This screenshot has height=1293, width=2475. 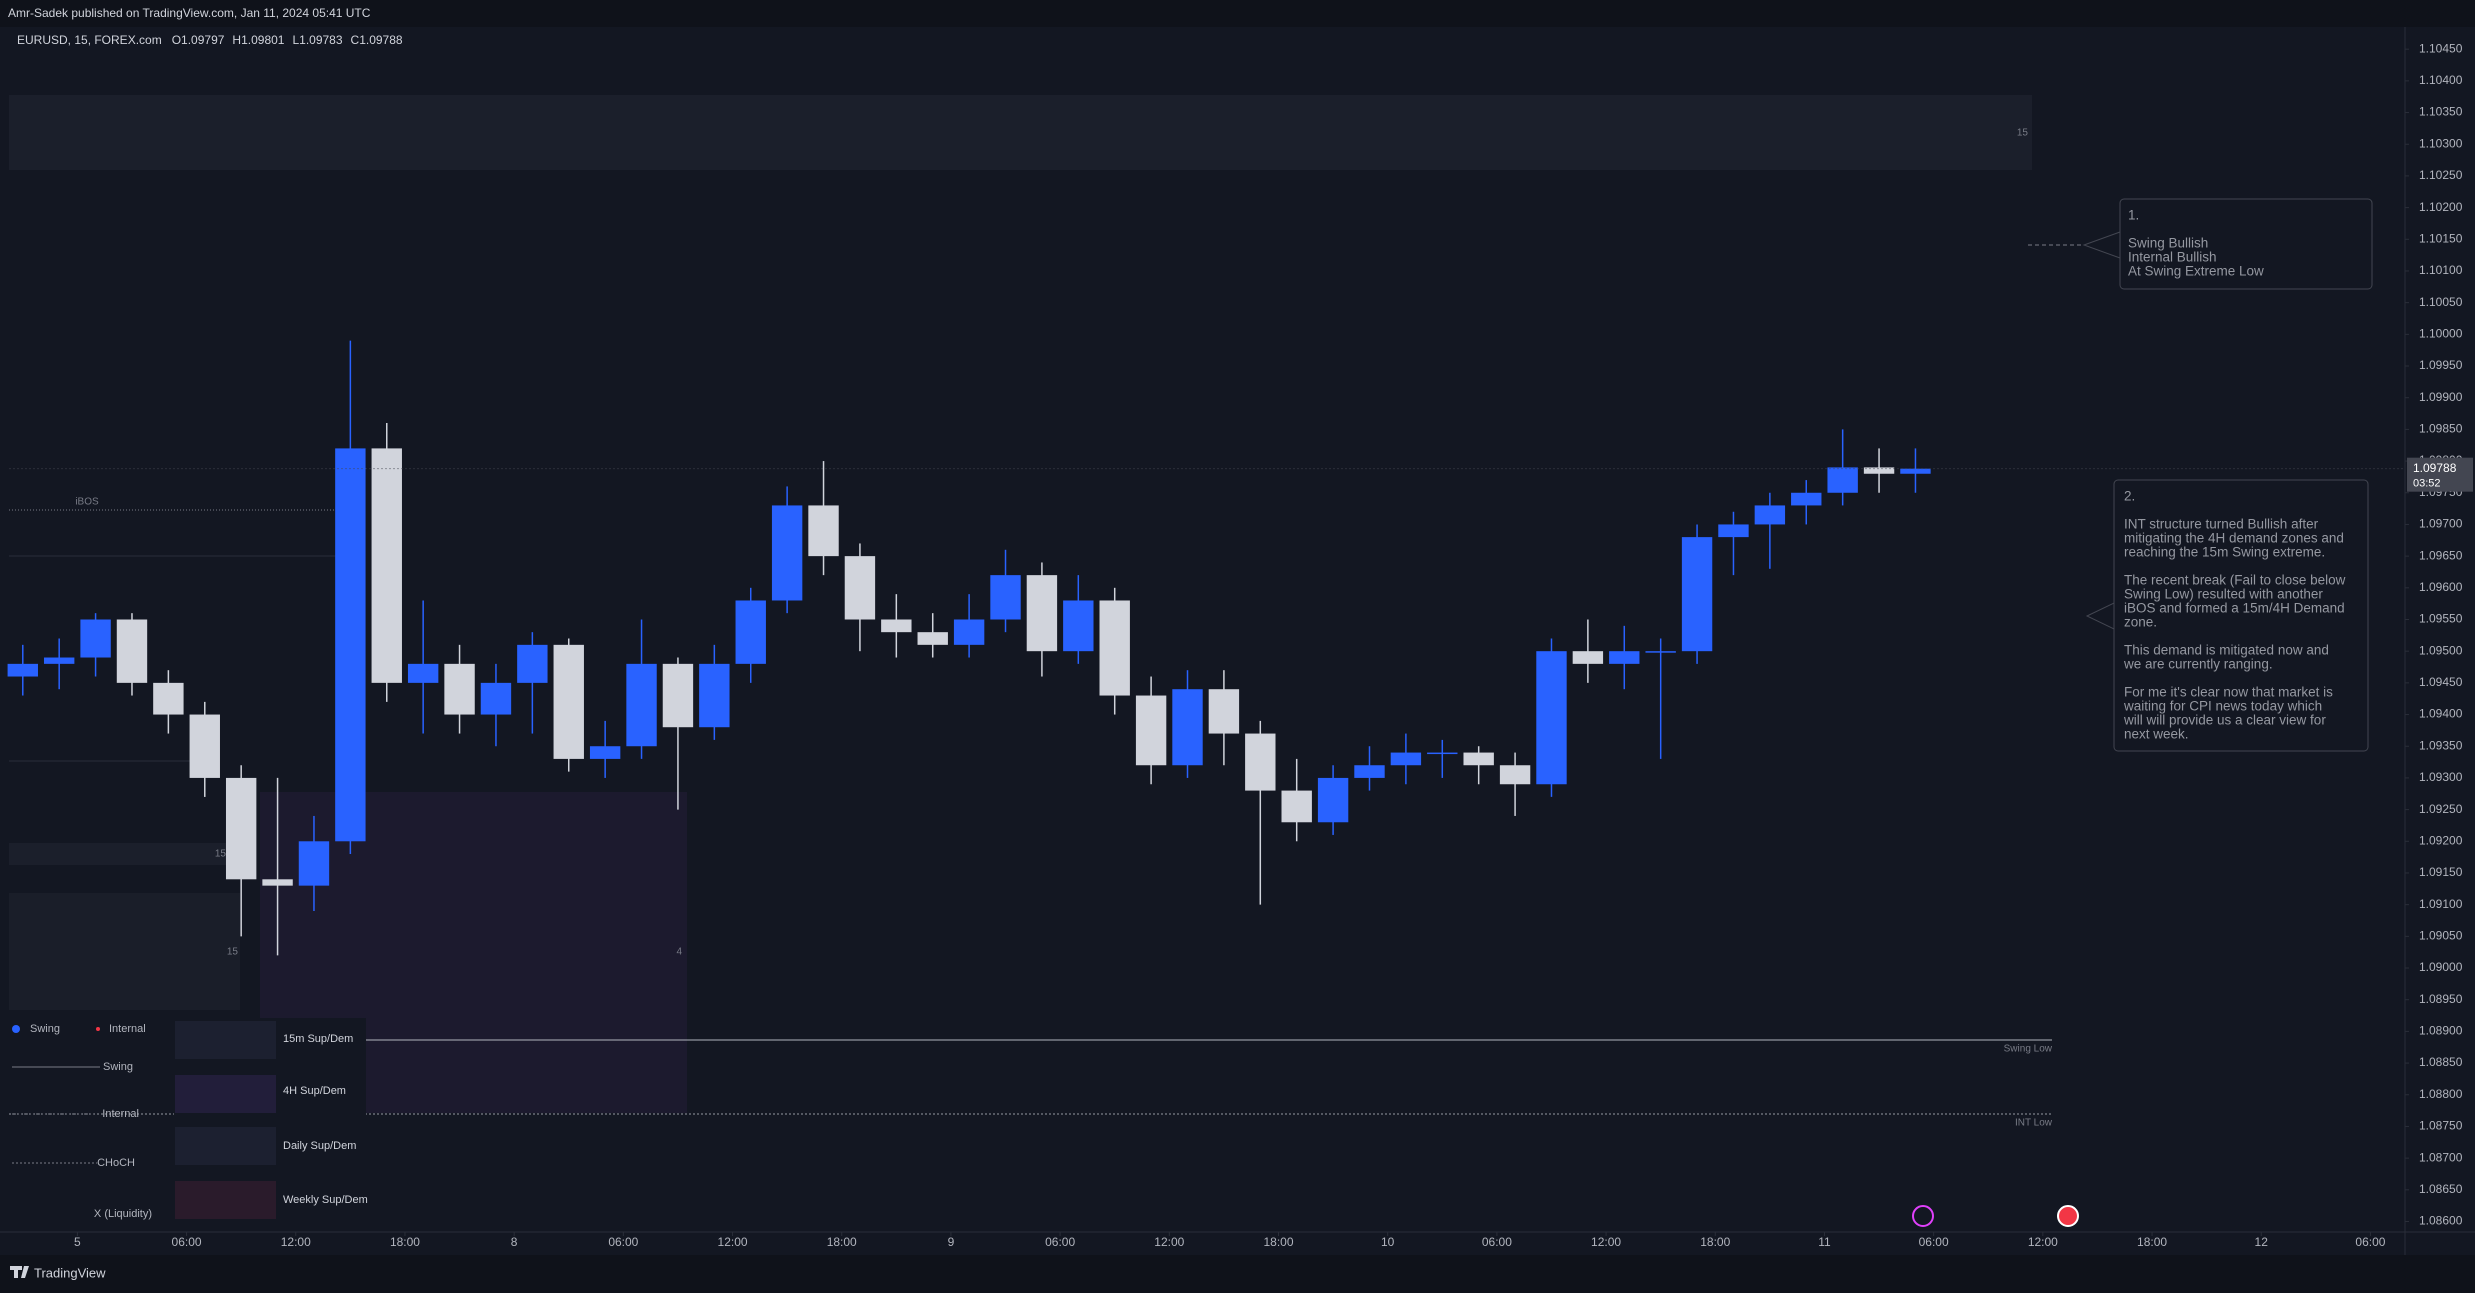 What do you see at coordinates (2441, 1189) in the screenshot?
I see `y-tick-label: 1.08650` at bounding box center [2441, 1189].